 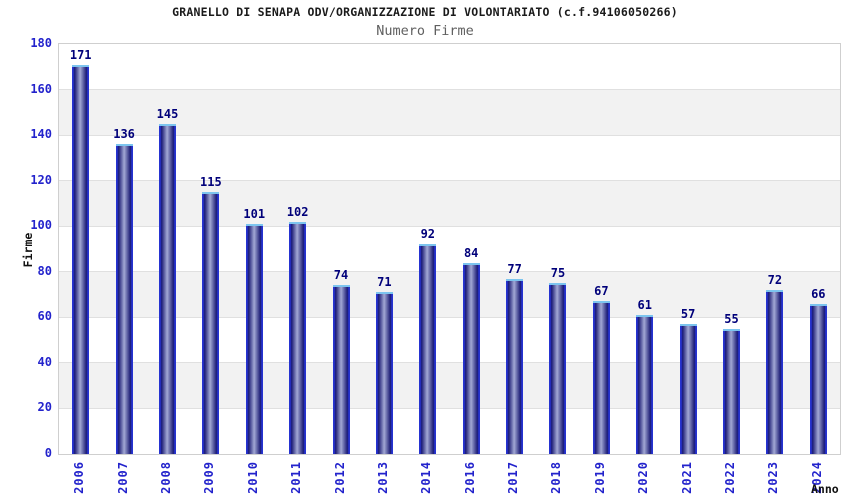 I want to click on y-tick-label: 180, so click(x=41, y=43).